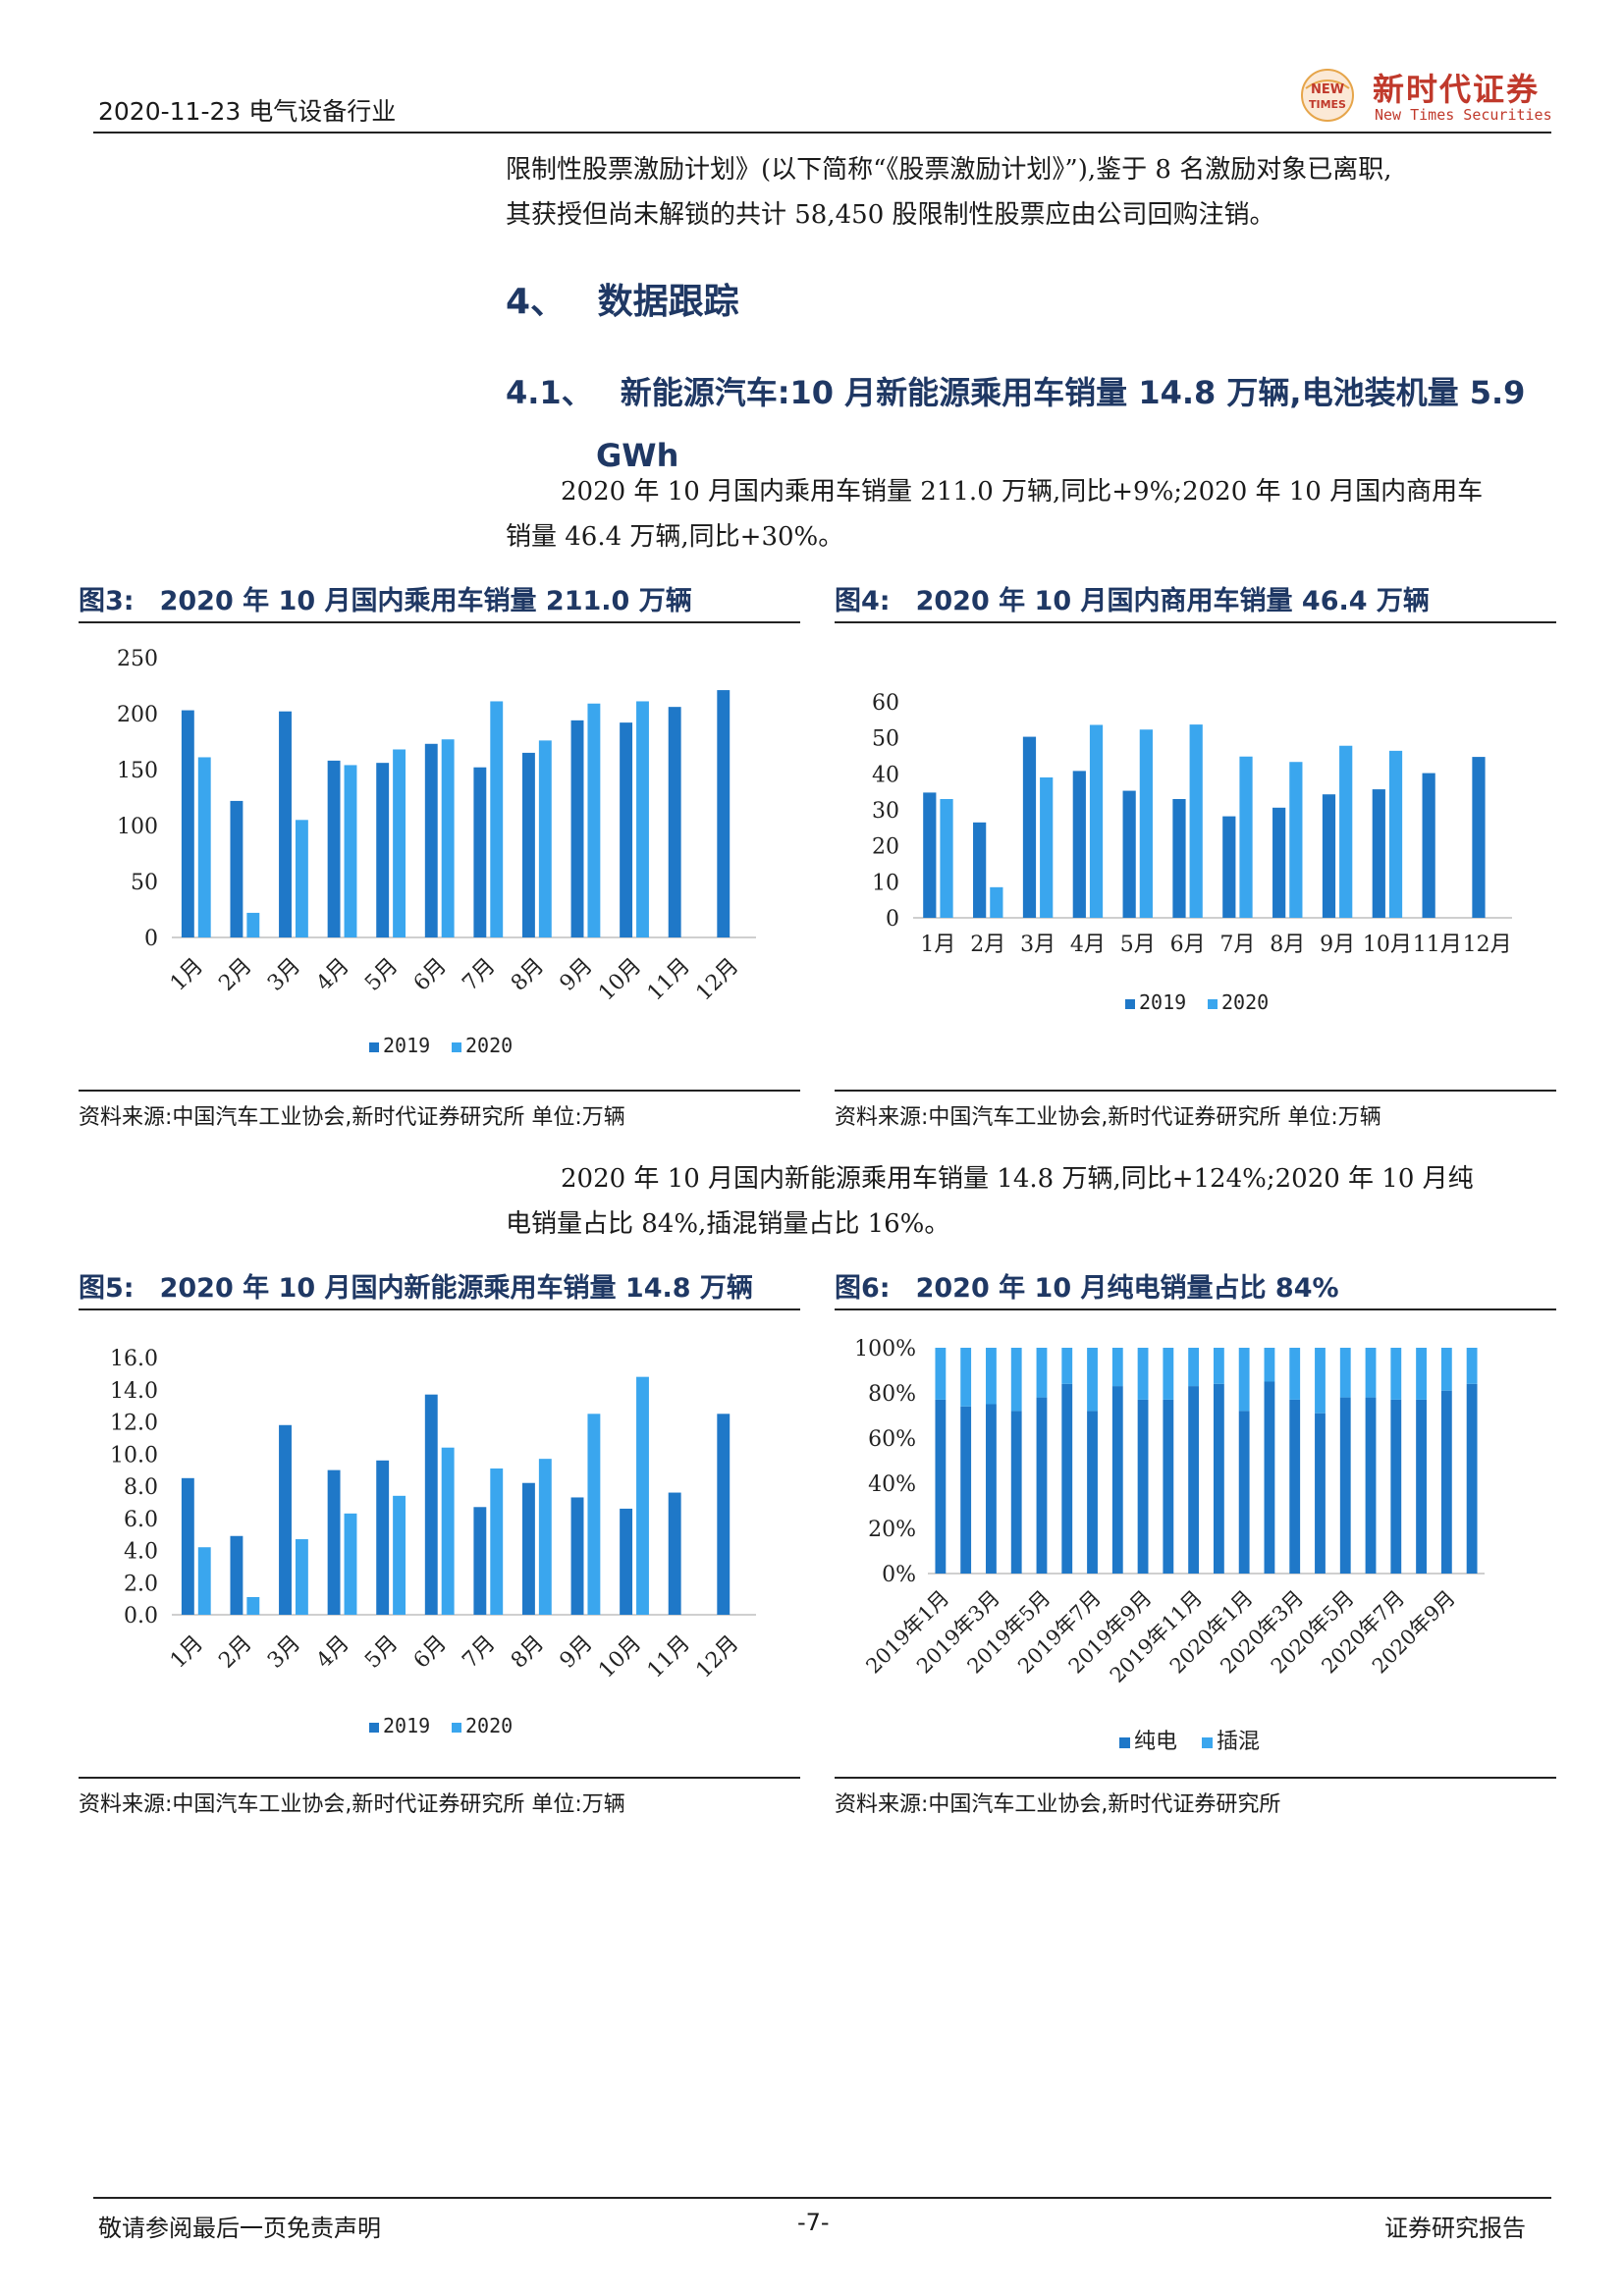 This screenshot has width=1624, height=2296. Describe the element at coordinates (1073, 392) in the screenshot. I see `subsection-title: 新能源汽车:10 月新能源乘用车销量 14.8 万辆,电池装机量 5.9` at that location.